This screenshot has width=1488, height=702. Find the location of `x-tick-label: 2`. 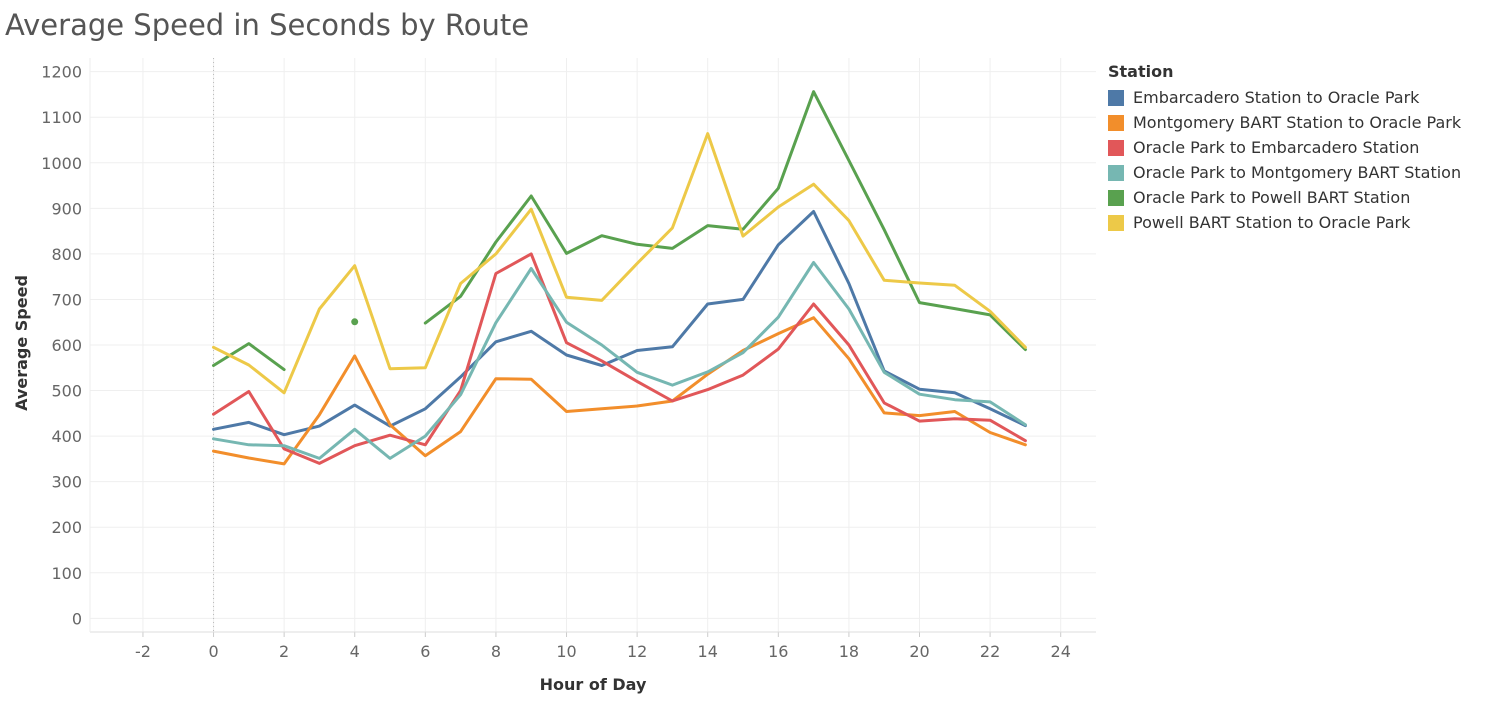

x-tick-label: 2 is located at coordinates (284, 651).